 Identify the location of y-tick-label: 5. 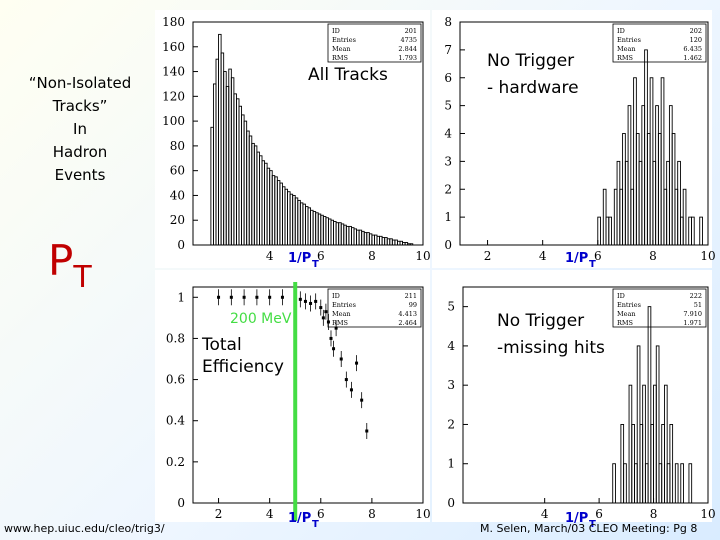
(448, 106).